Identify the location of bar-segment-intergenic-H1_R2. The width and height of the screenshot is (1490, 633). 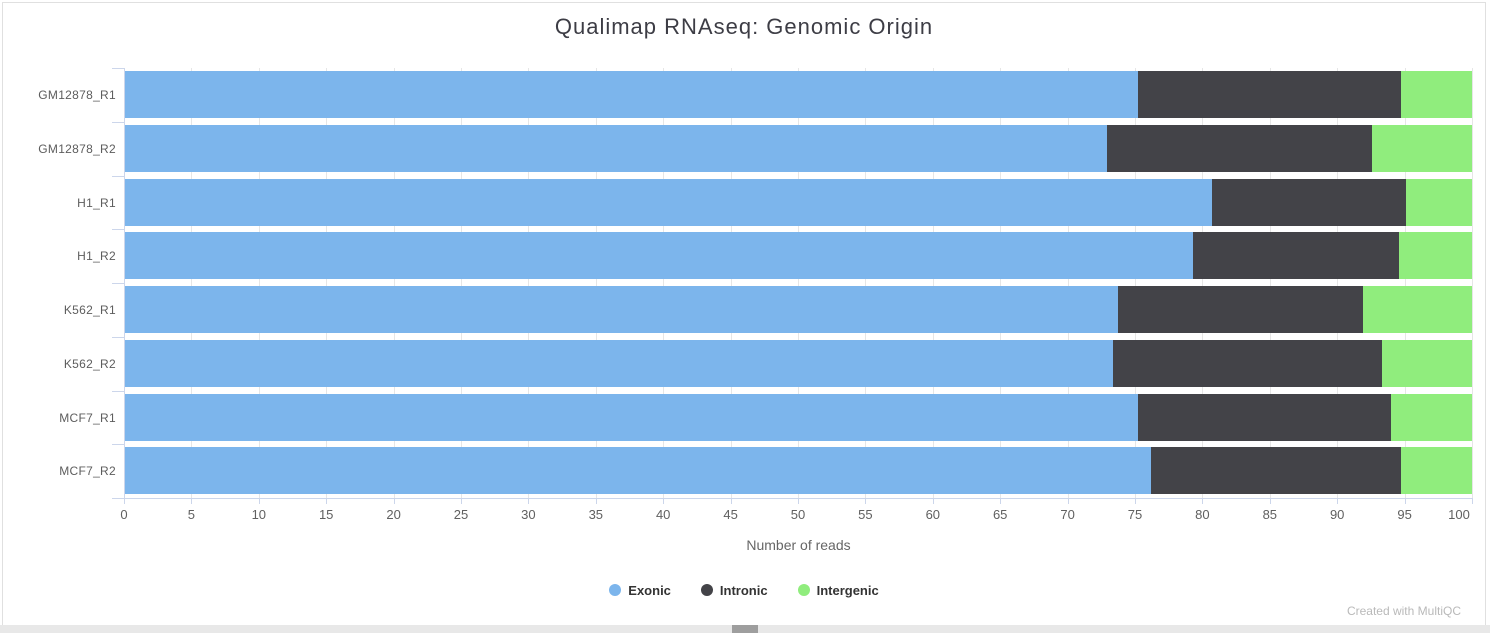
(1435, 256).